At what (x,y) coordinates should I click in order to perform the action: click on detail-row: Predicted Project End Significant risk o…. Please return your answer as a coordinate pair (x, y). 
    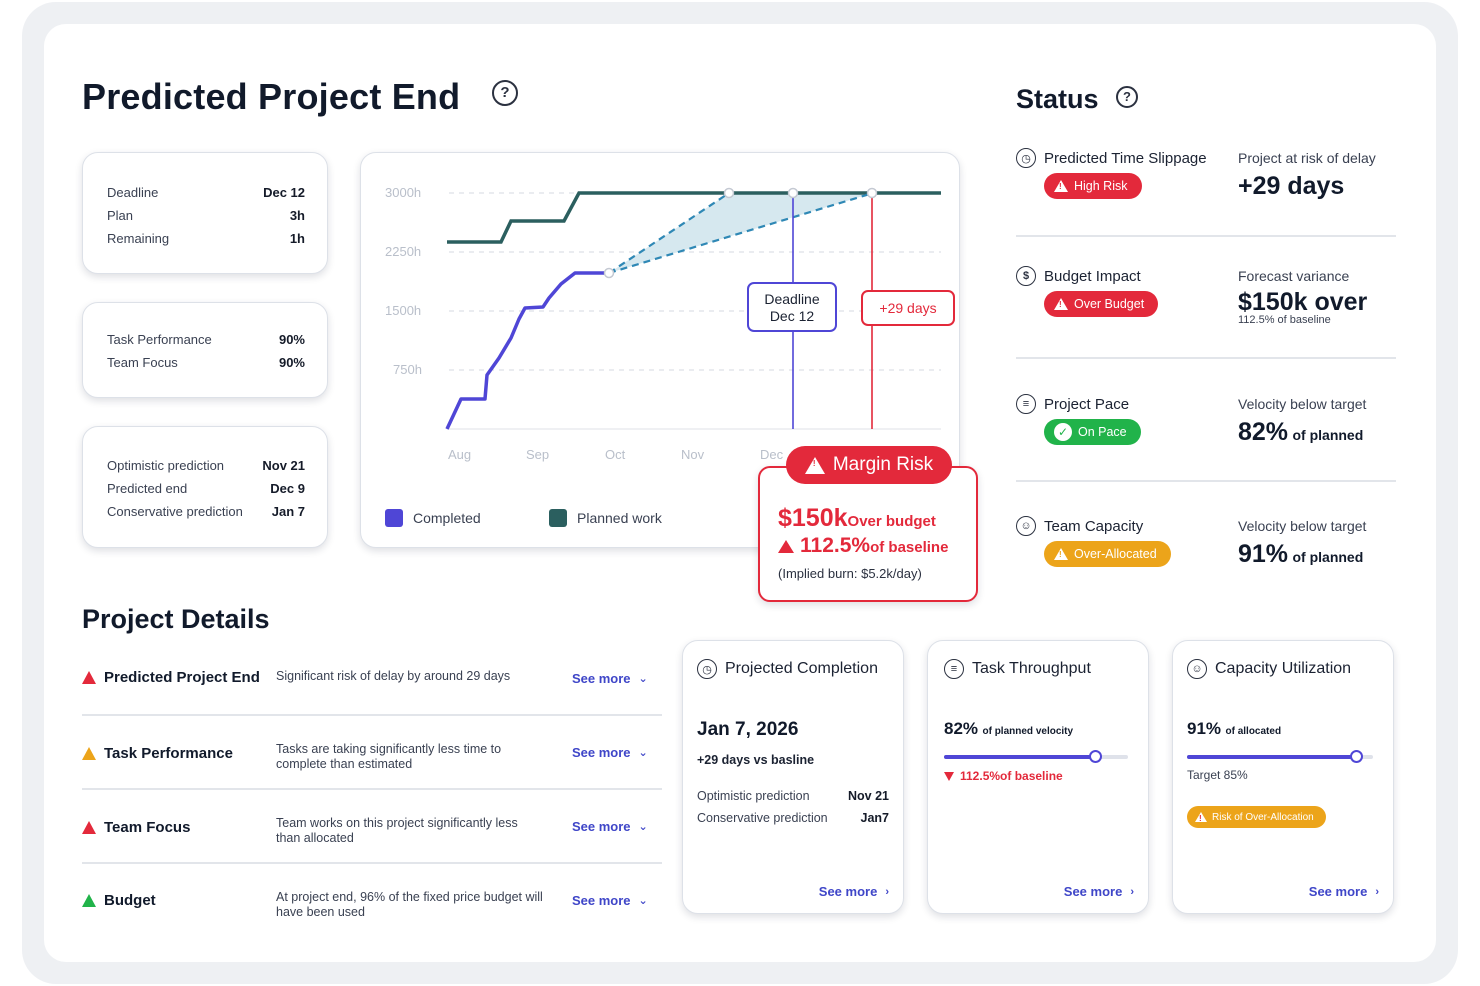
    Looking at the image, I should click on (372, 681).